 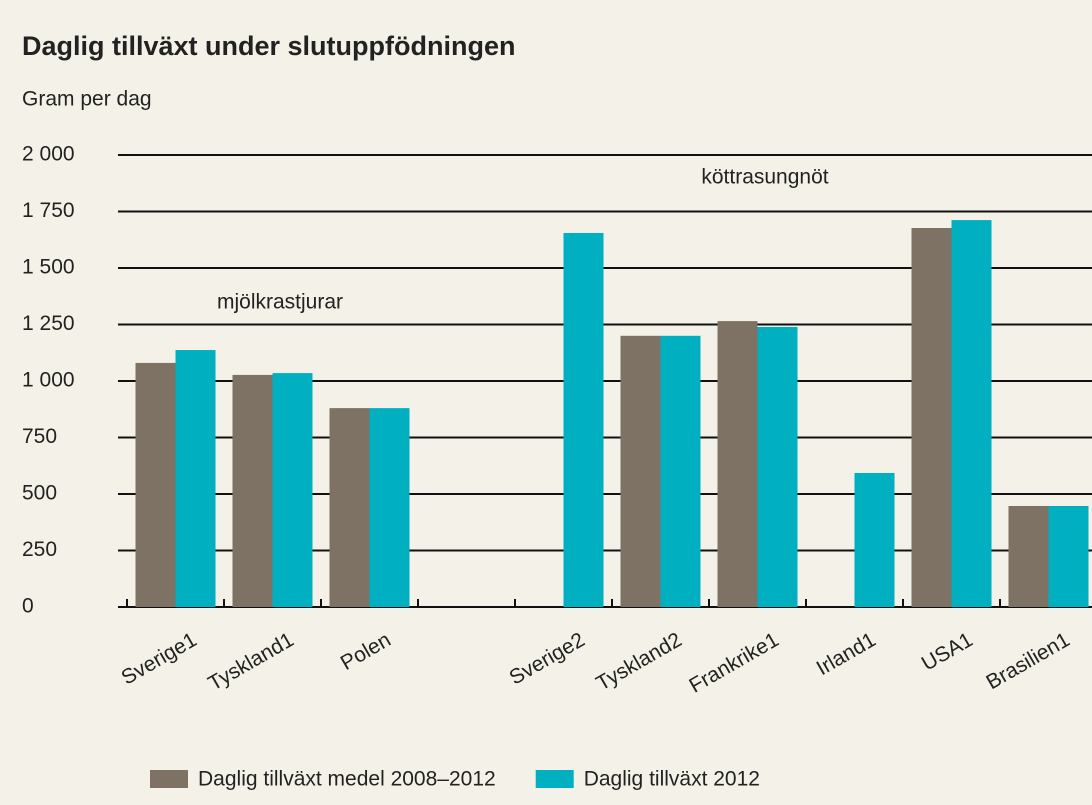 What do you see at coordinates (366, 651) in the screenshot?
I see `x-tick-label: Polen` at bounding box center [366, 651].